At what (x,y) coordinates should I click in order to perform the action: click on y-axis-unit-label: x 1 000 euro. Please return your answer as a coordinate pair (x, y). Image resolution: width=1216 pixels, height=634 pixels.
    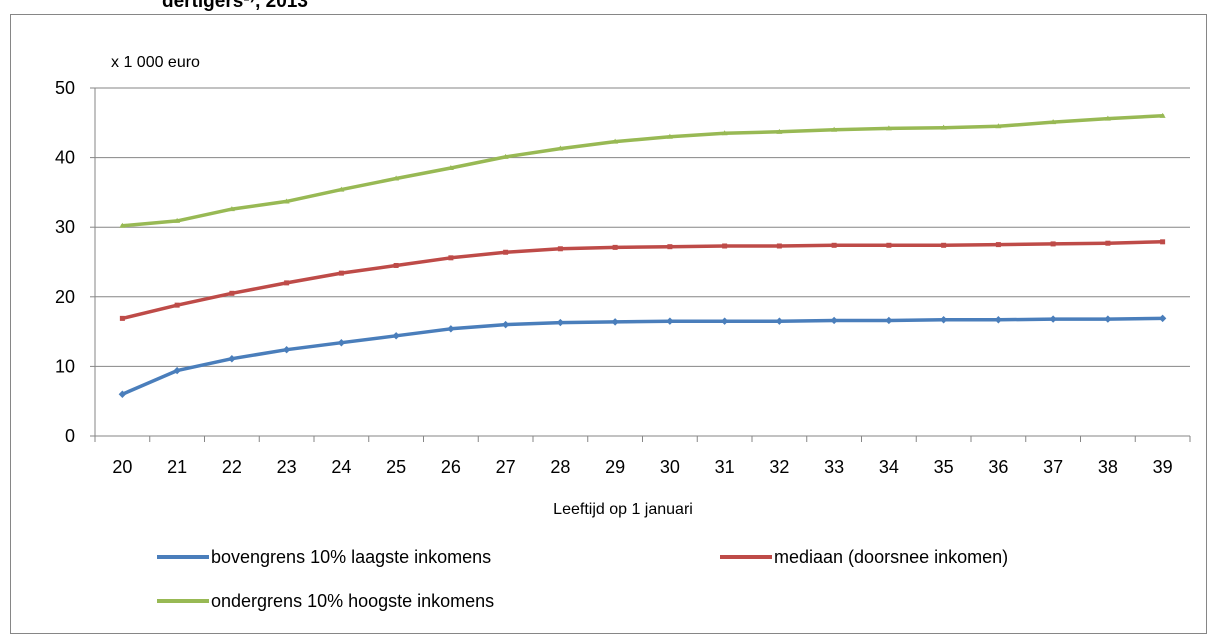
    Looking at the image, I should click on (155, 62).